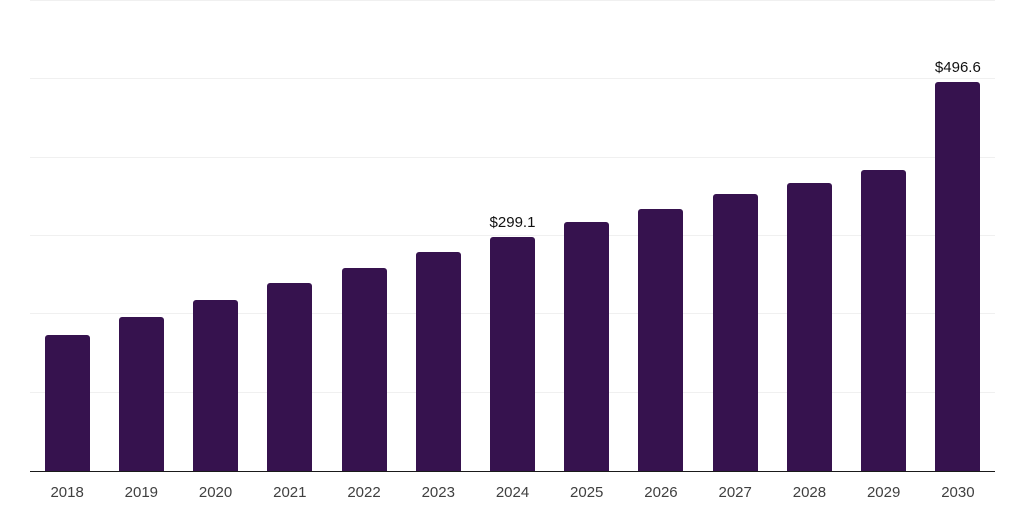 Image resolution: width=1024 pixels, height=512 pixels. I want to click on x-tick-label-2019: 2019, so click(141, 492).